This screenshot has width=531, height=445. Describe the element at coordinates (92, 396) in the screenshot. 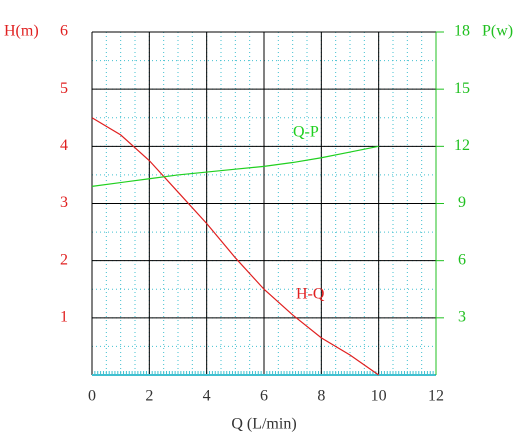

I see `x-tick-label: 0` at that location.